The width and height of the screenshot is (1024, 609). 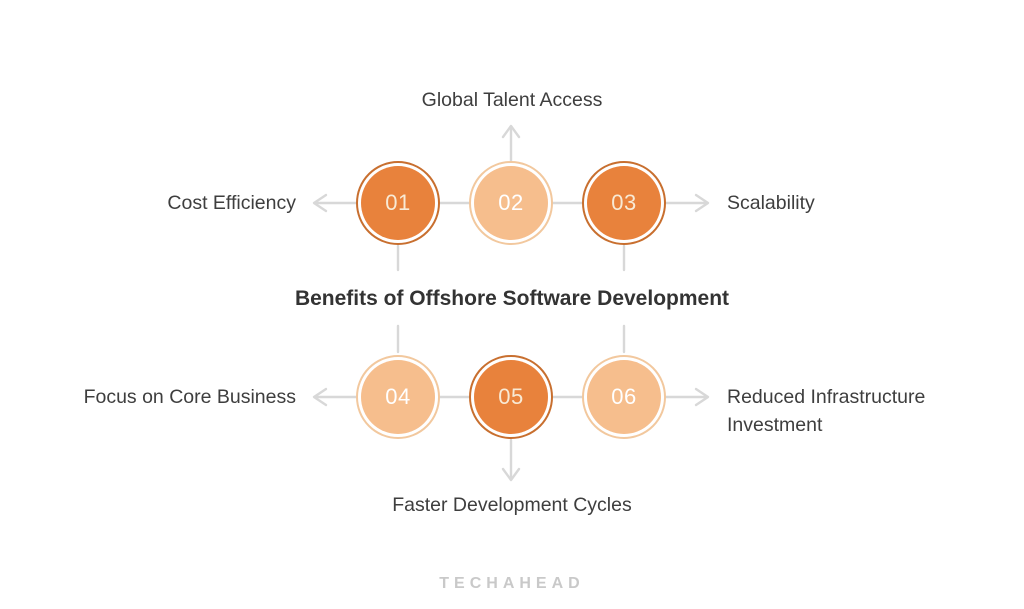 I want to click on arrow-left-top-icon, so click(x=320, y=203).